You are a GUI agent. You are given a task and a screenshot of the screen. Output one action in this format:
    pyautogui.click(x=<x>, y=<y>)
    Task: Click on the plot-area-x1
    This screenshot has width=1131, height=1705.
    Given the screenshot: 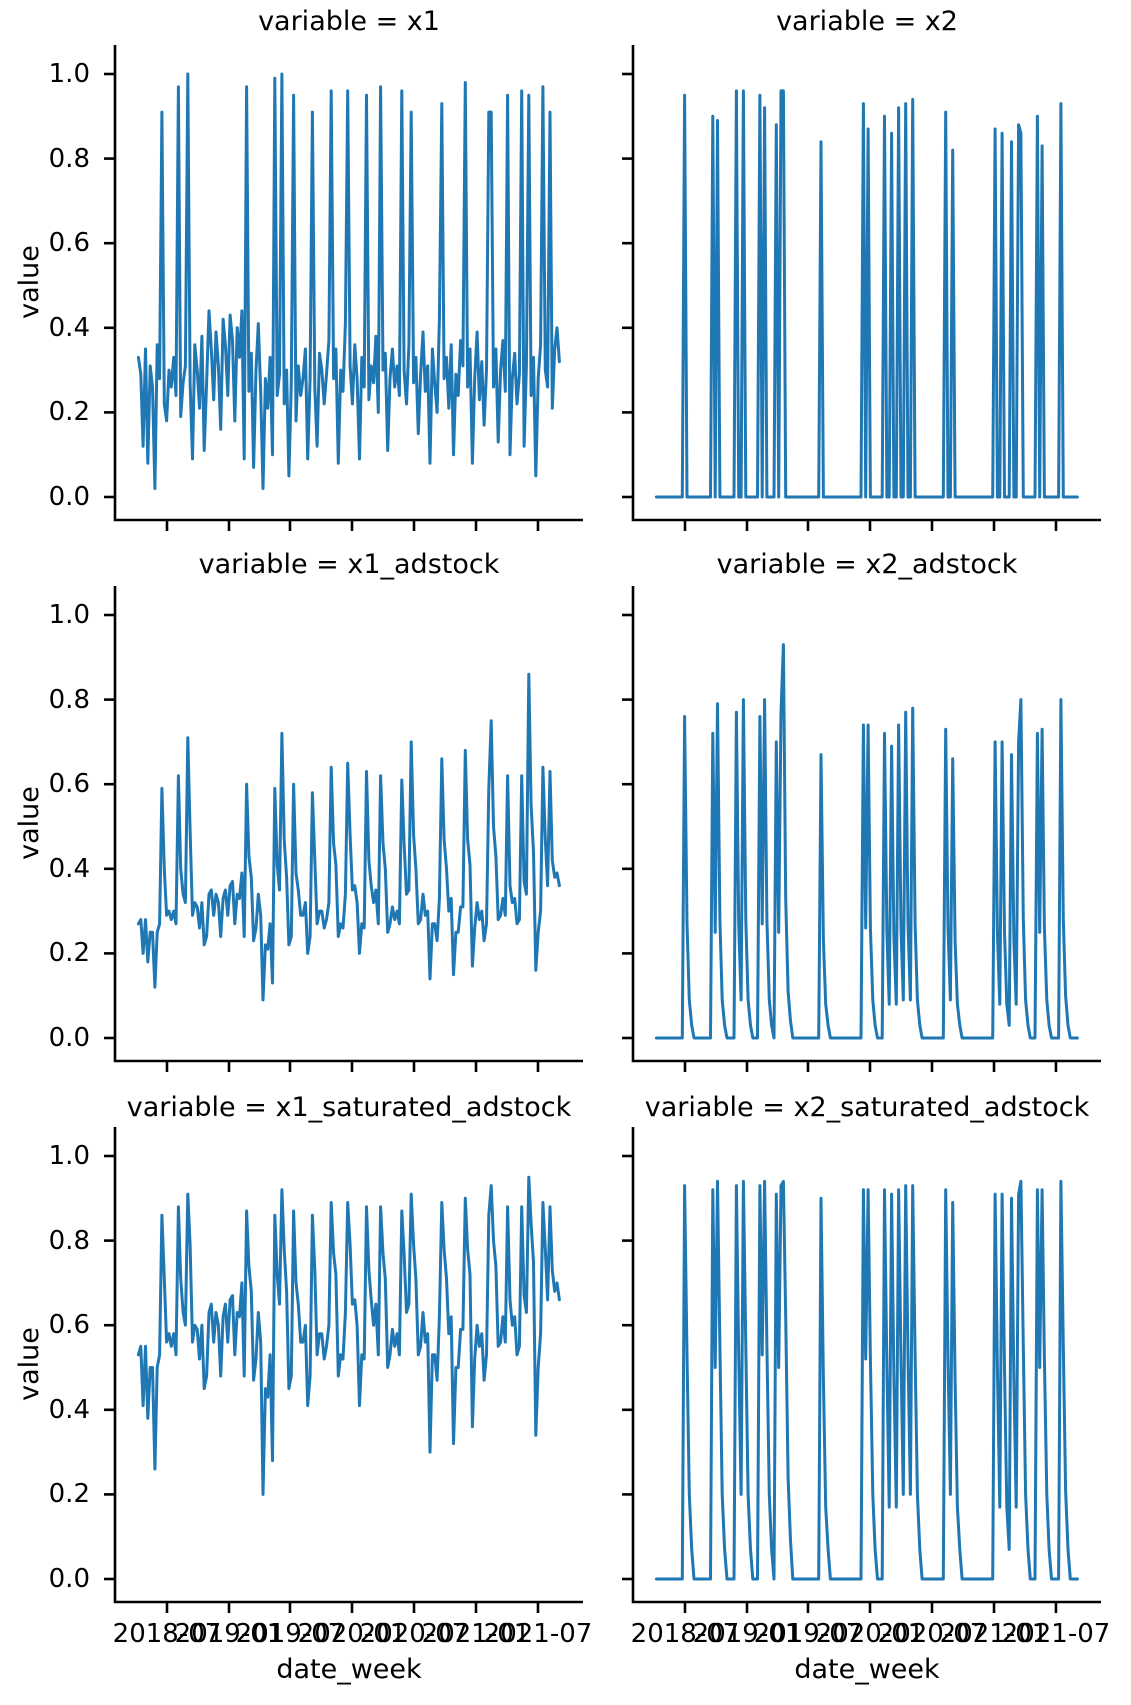 What is the action you would take?
    pyautogui.click(x=343, y=288)
    